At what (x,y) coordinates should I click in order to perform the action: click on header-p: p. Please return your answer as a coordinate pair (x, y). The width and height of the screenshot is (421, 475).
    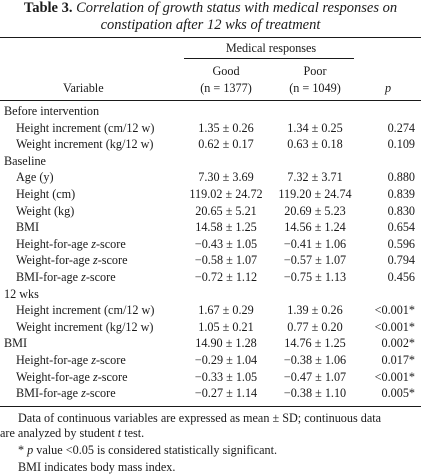
    Looking at the image, I should click on (388, 88).